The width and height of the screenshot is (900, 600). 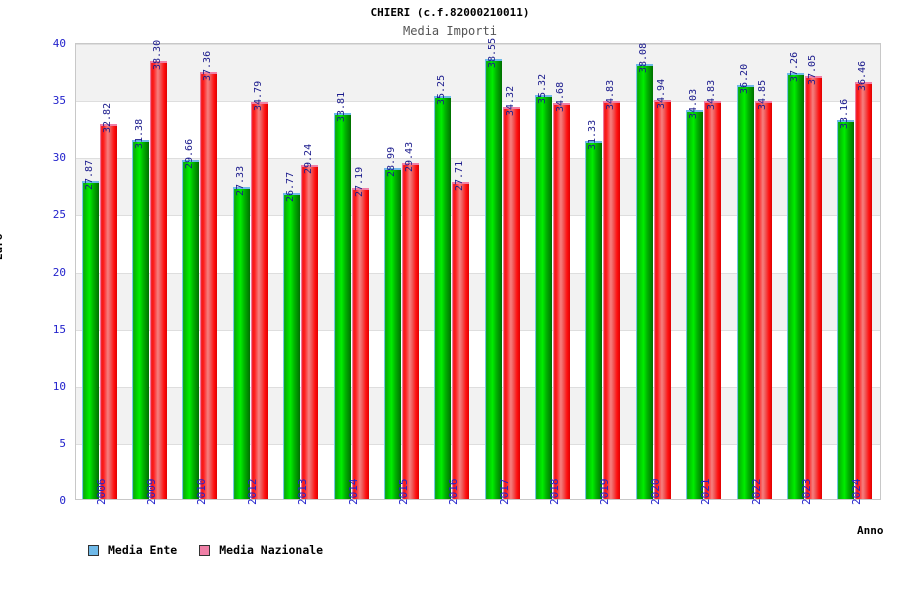 I want to click on bar-value-label: 36.20, so click(x=744, y=79).